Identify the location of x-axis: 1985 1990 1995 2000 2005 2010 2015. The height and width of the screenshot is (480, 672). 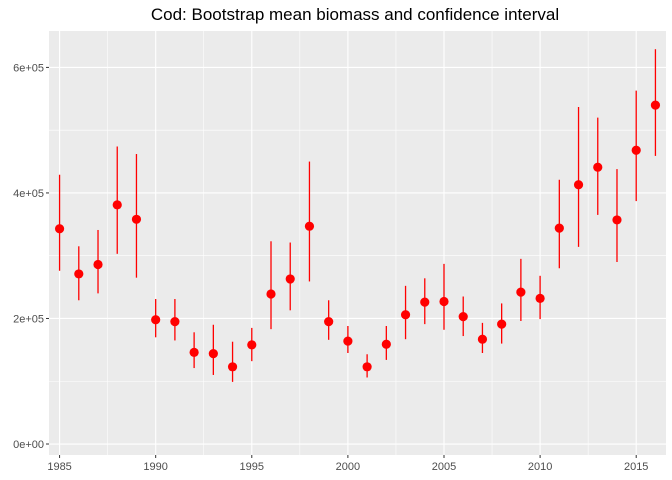
(347, 464).